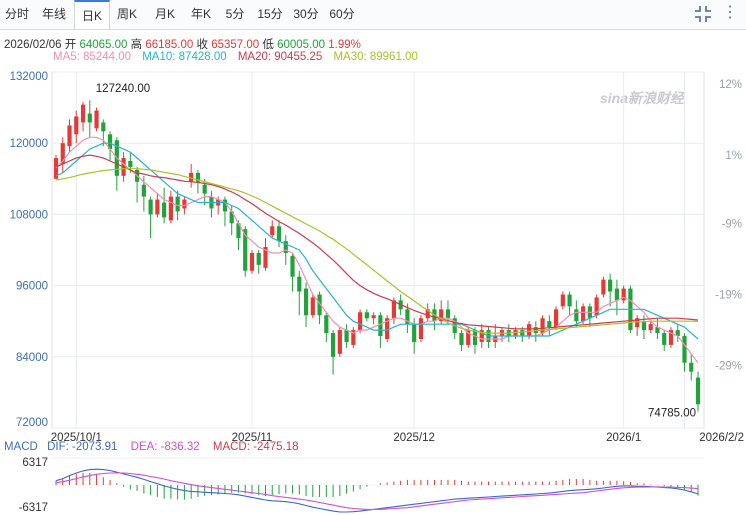 The image size is (746, 515). I want to click on info-open: 64065.00, so click(103, 45).